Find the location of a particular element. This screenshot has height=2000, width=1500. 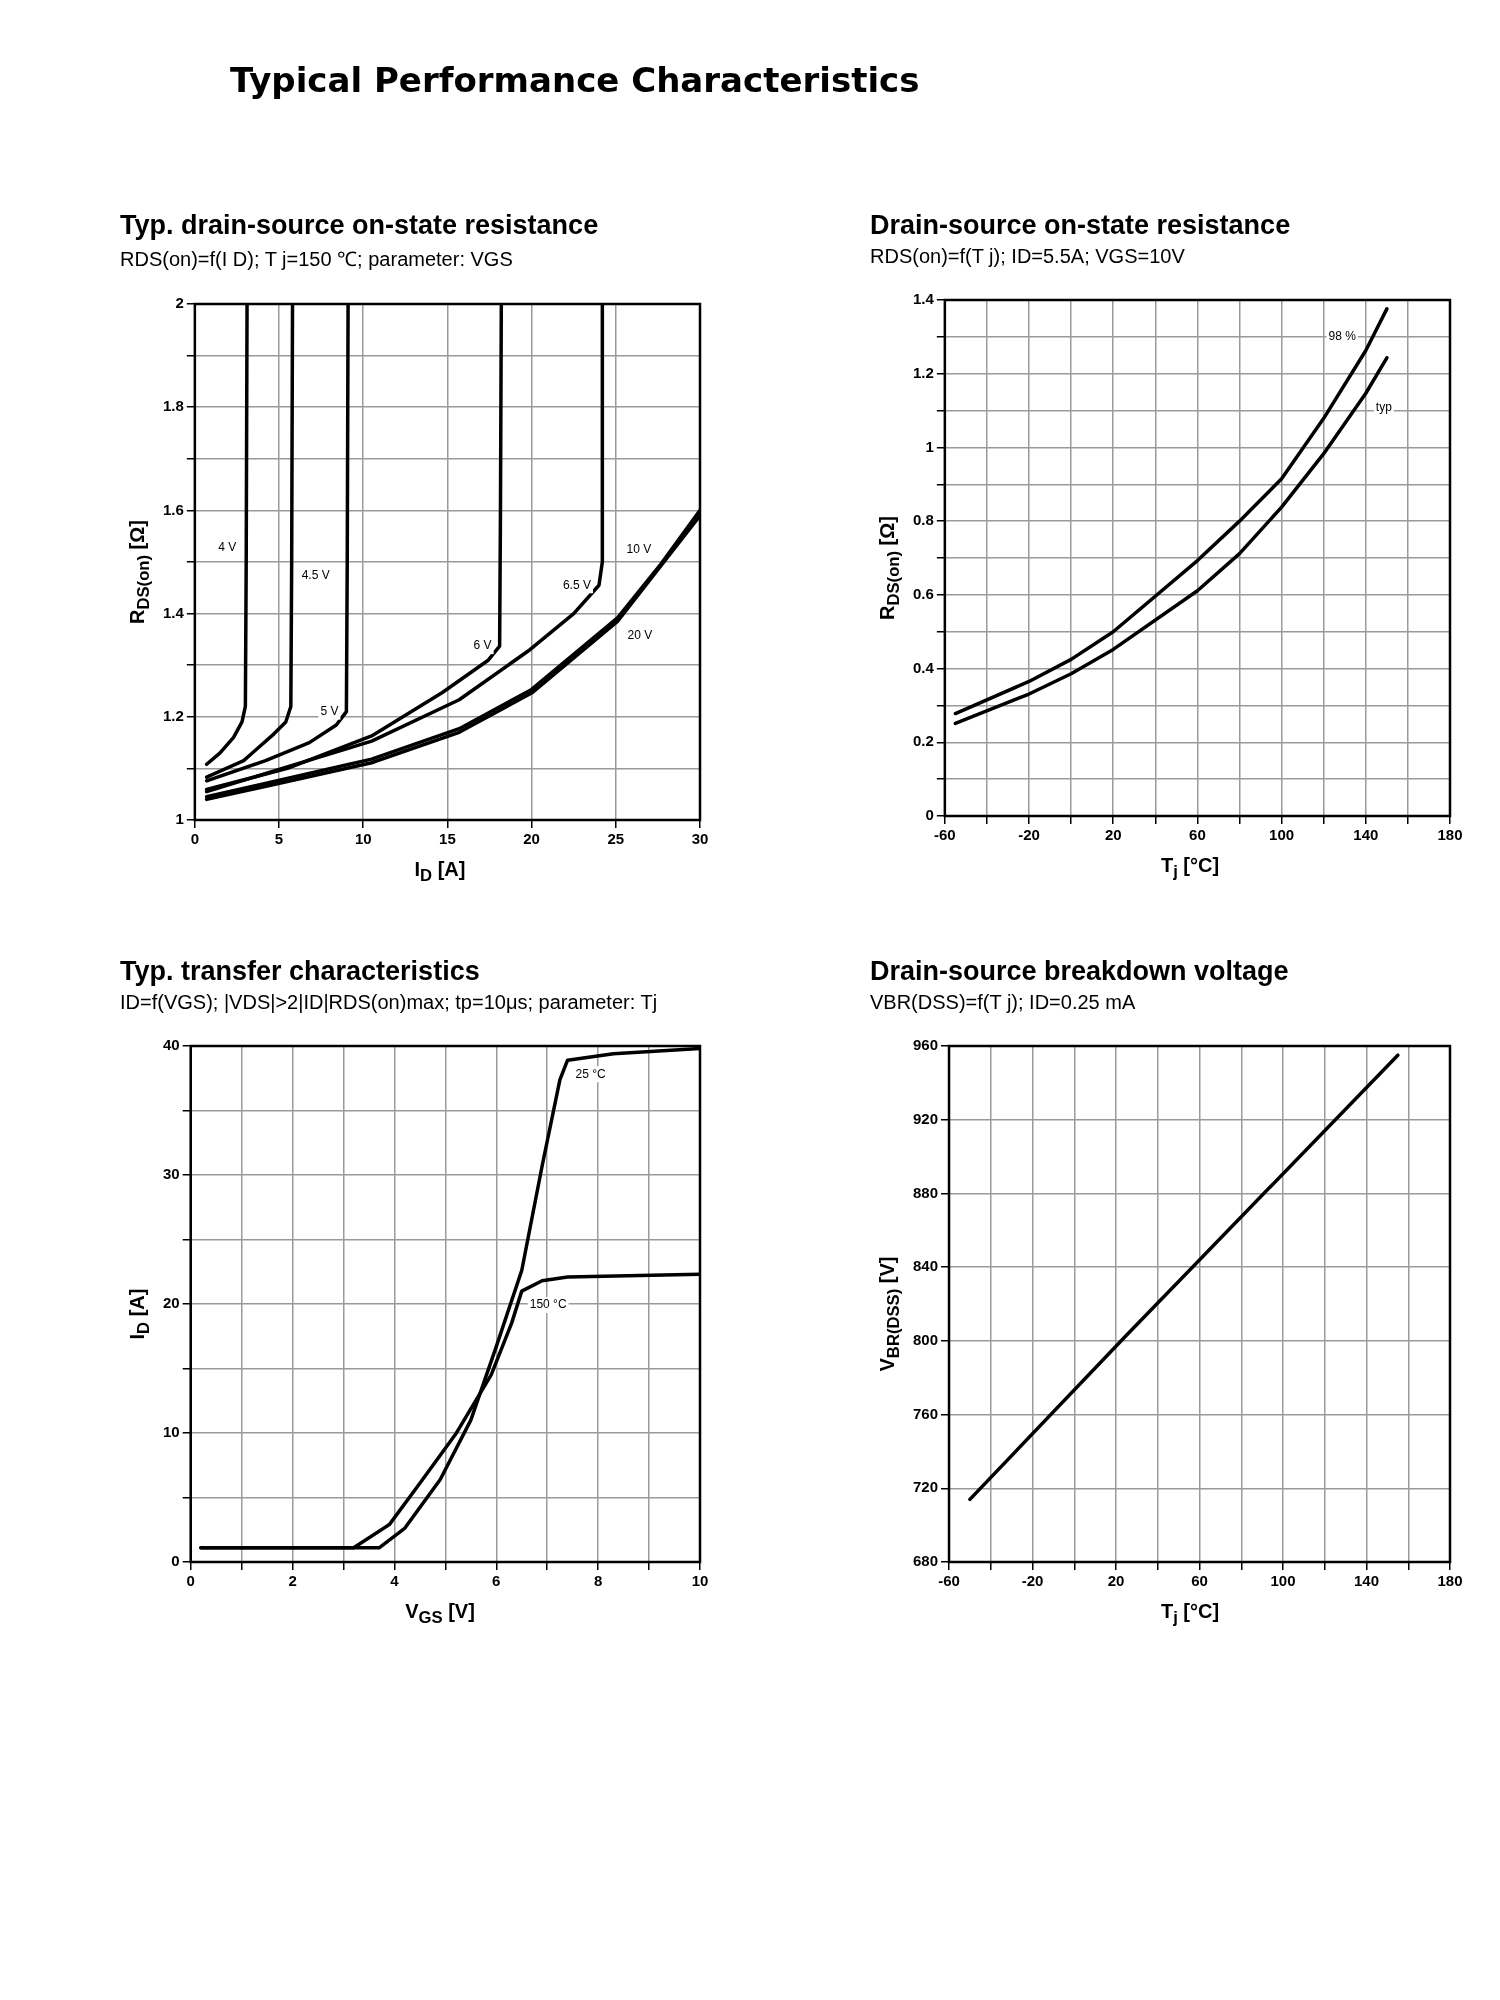

series-label: 10 V is located at coordinates (639, 548).